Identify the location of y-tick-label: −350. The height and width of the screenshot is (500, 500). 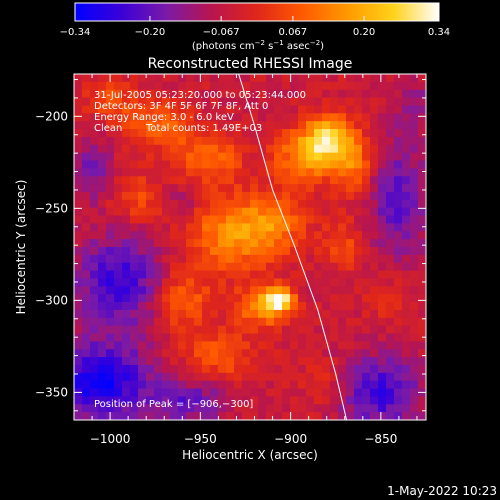
(51, 392).